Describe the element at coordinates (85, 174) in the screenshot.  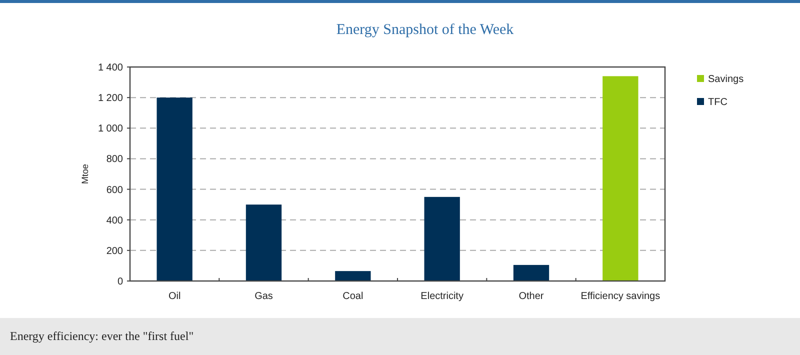
I see `y-axis-title: Mtoe` at that location.